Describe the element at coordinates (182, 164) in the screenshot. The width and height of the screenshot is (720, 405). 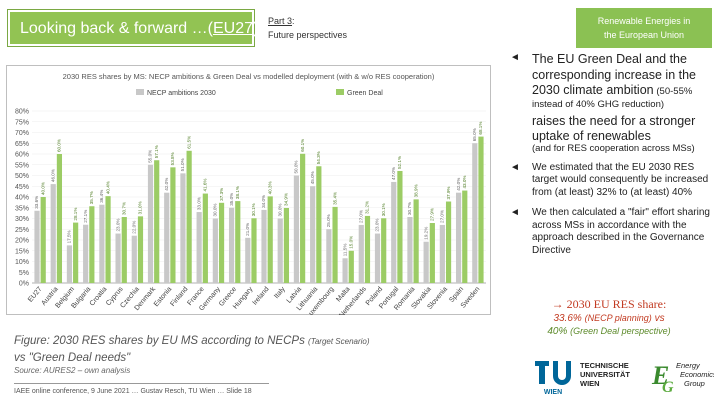
I see `data-label-necp: 51.0%` at that location.